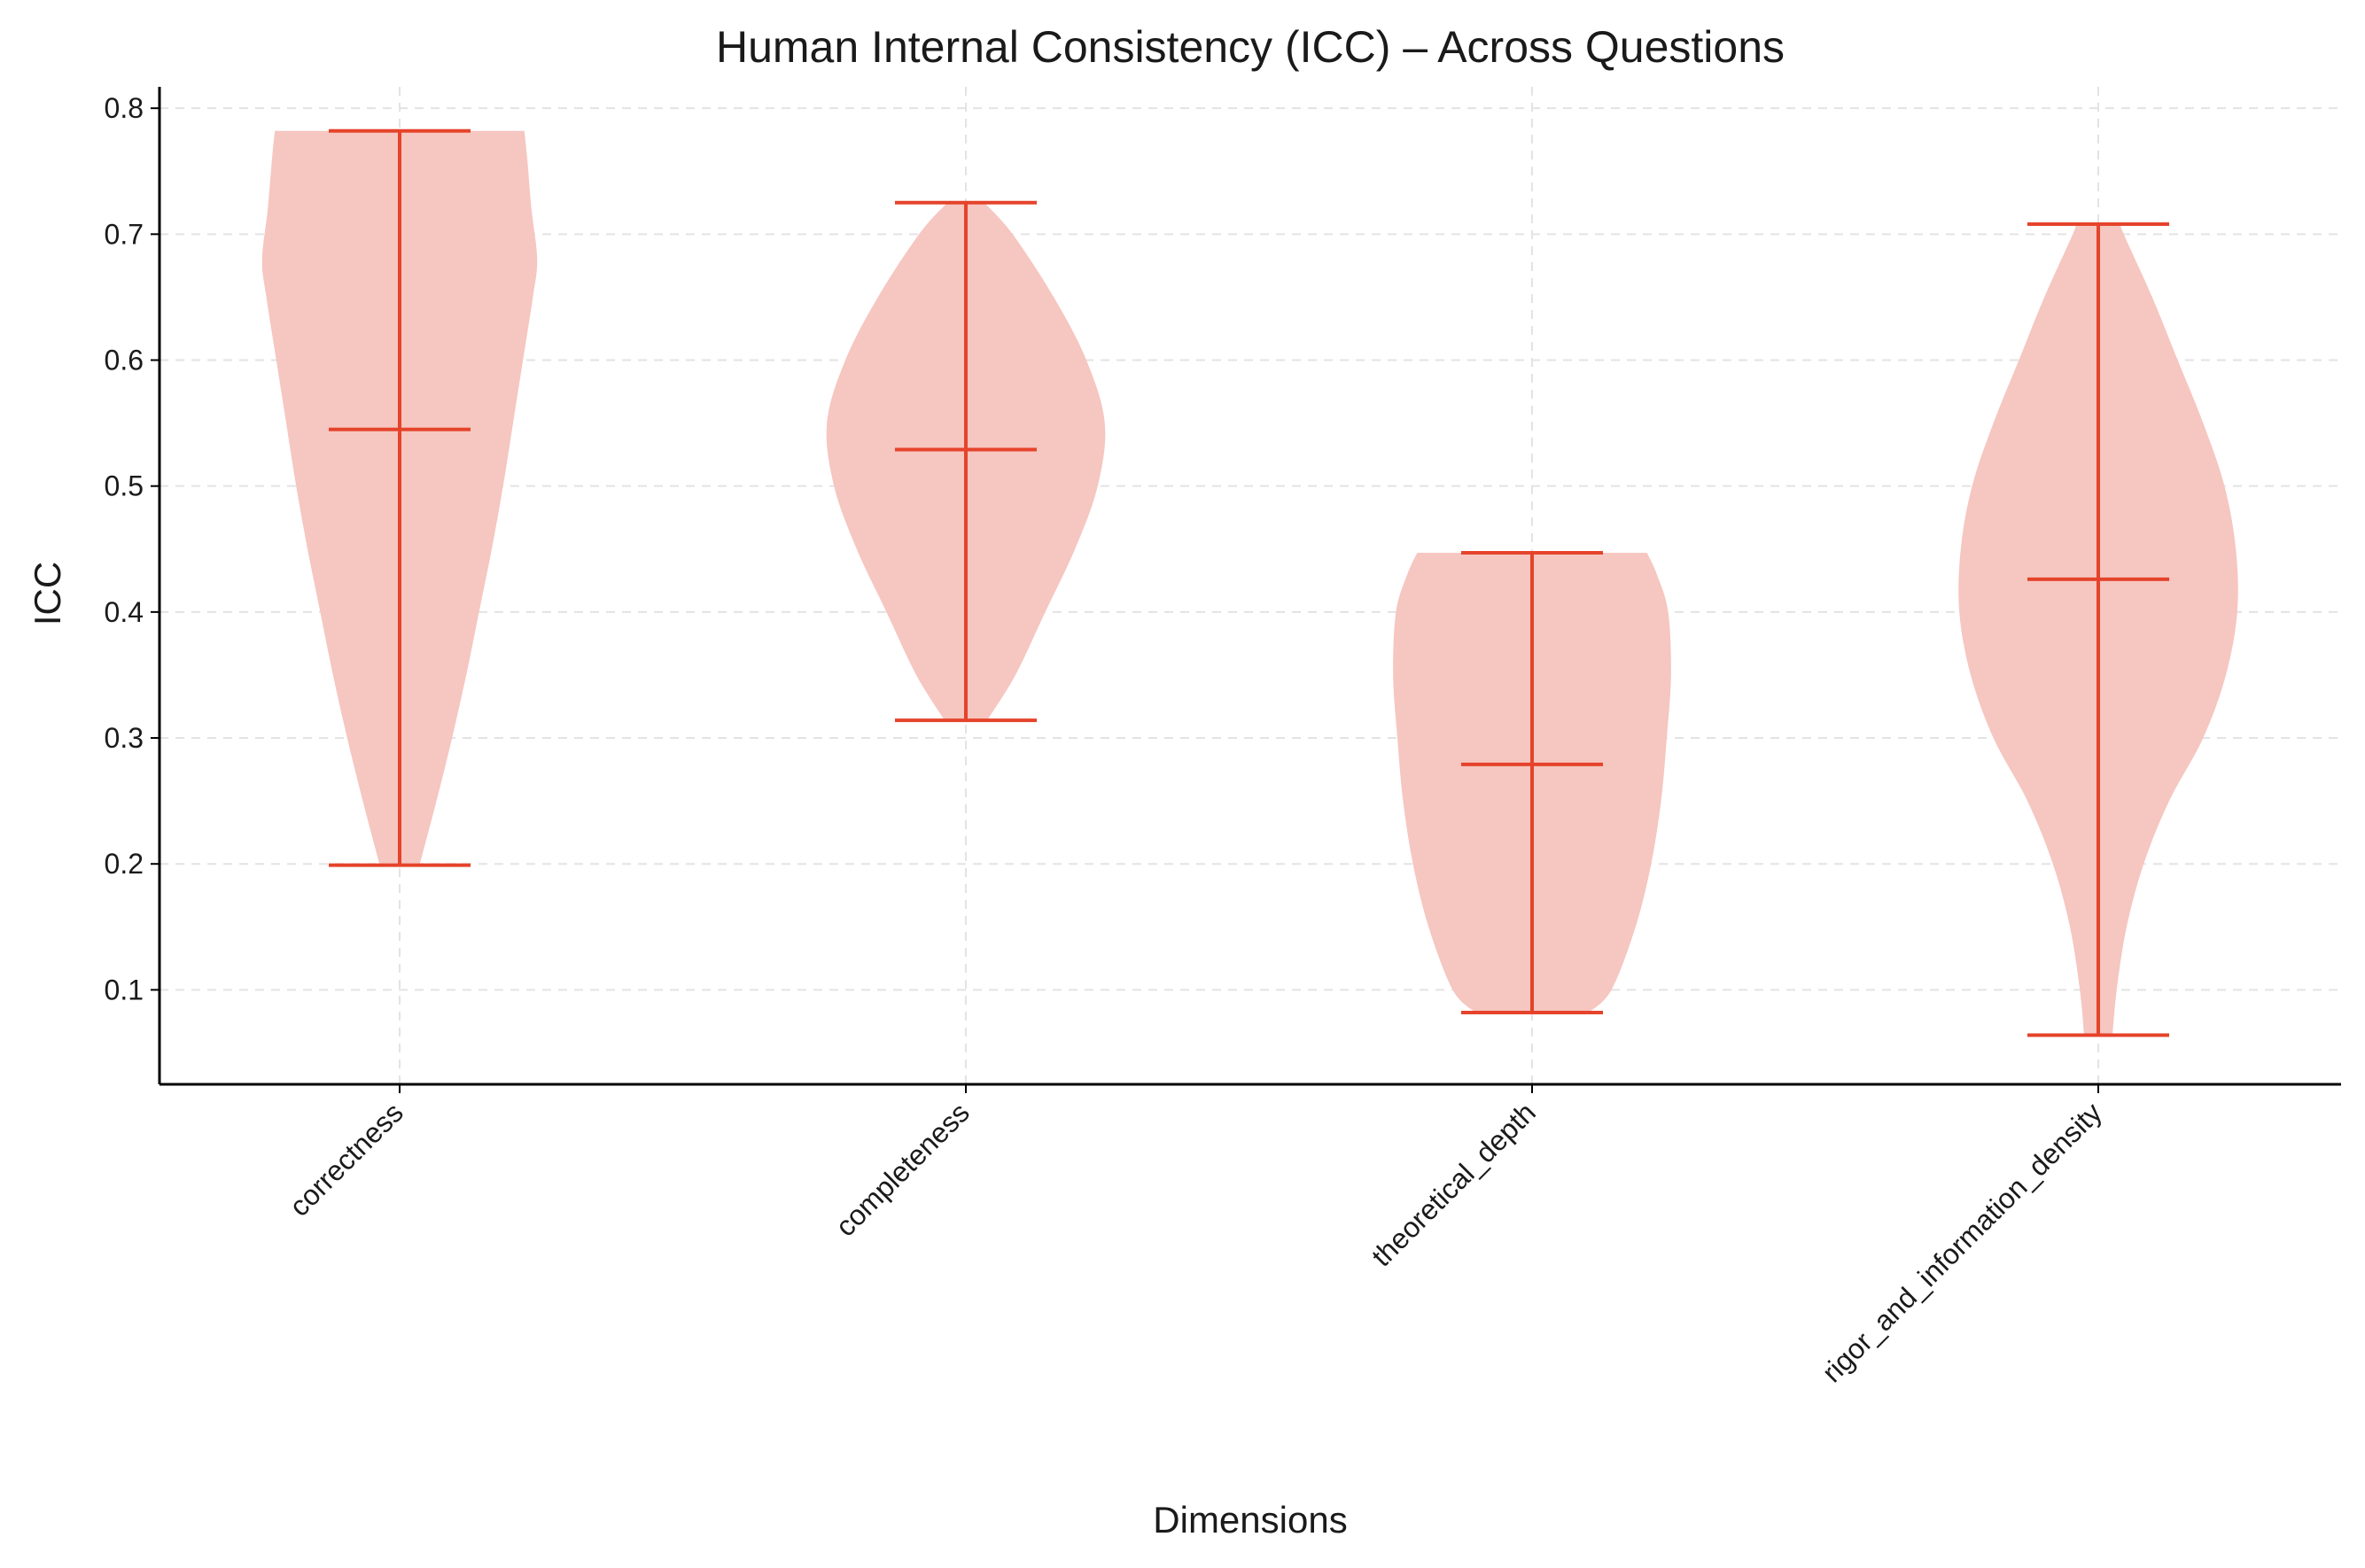 This screenshot has height=1568, width=2365. What do you see at coordinates (1532, 782) in the screenshot?
I see `violin-theoretical_depth` at bounding box center [1532, 782].